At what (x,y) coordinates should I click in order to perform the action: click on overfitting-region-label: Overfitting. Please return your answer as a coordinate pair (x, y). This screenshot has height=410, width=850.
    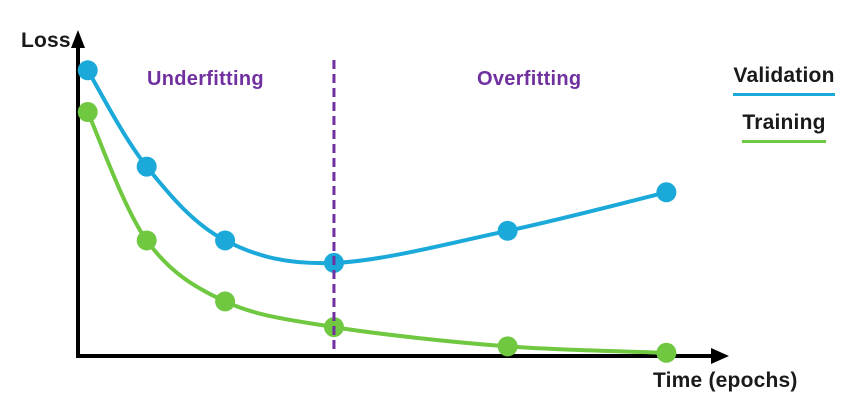
    Looking at the image, I should click on (529, 79).